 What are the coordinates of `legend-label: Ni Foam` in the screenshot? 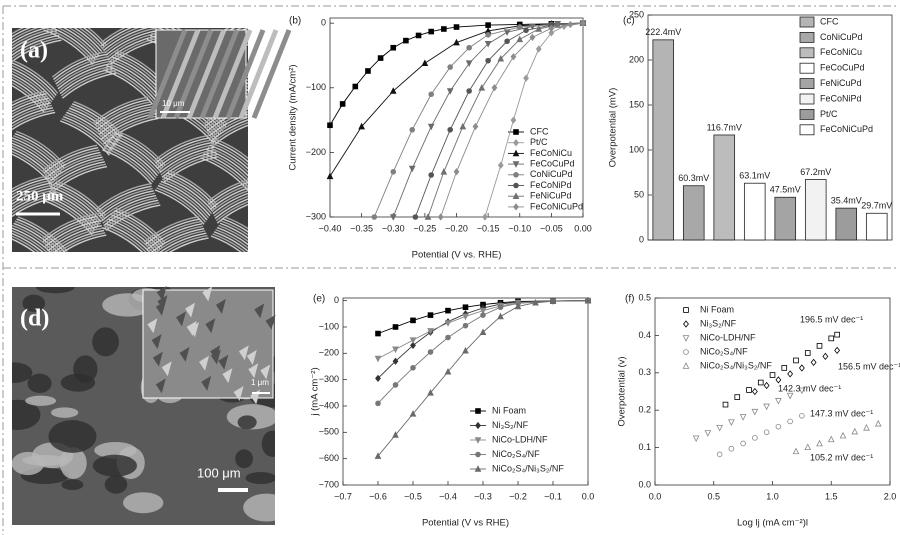 It's located at (717, 309).